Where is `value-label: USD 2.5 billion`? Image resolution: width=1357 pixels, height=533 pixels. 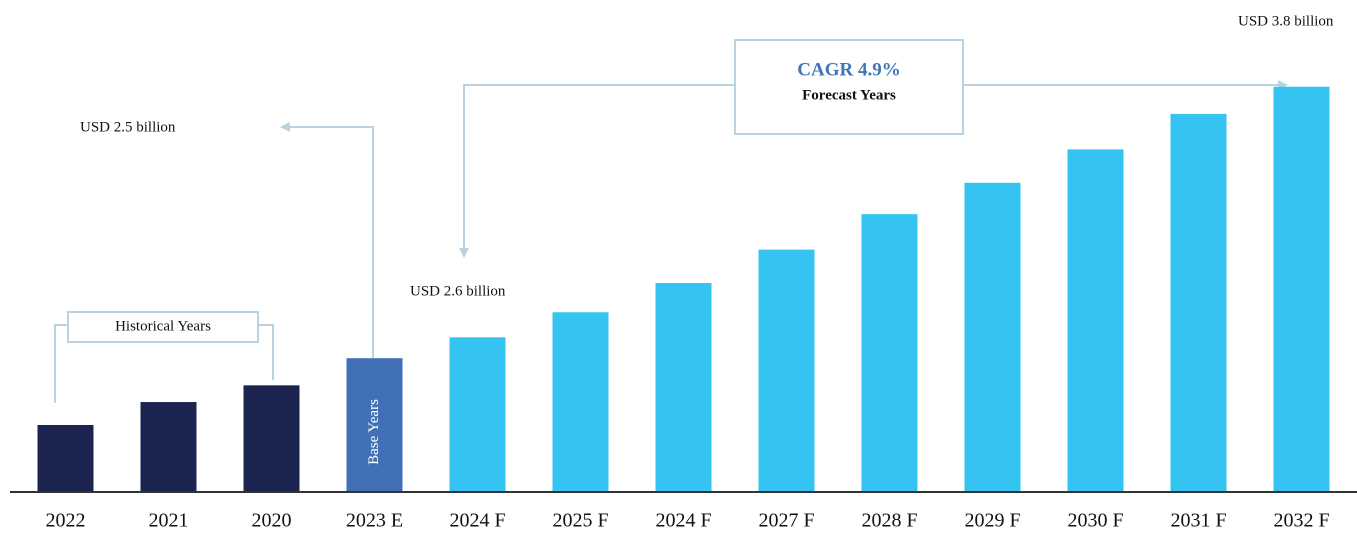
value-label: USD 2.5 billion is located at coordinates (128, 127).